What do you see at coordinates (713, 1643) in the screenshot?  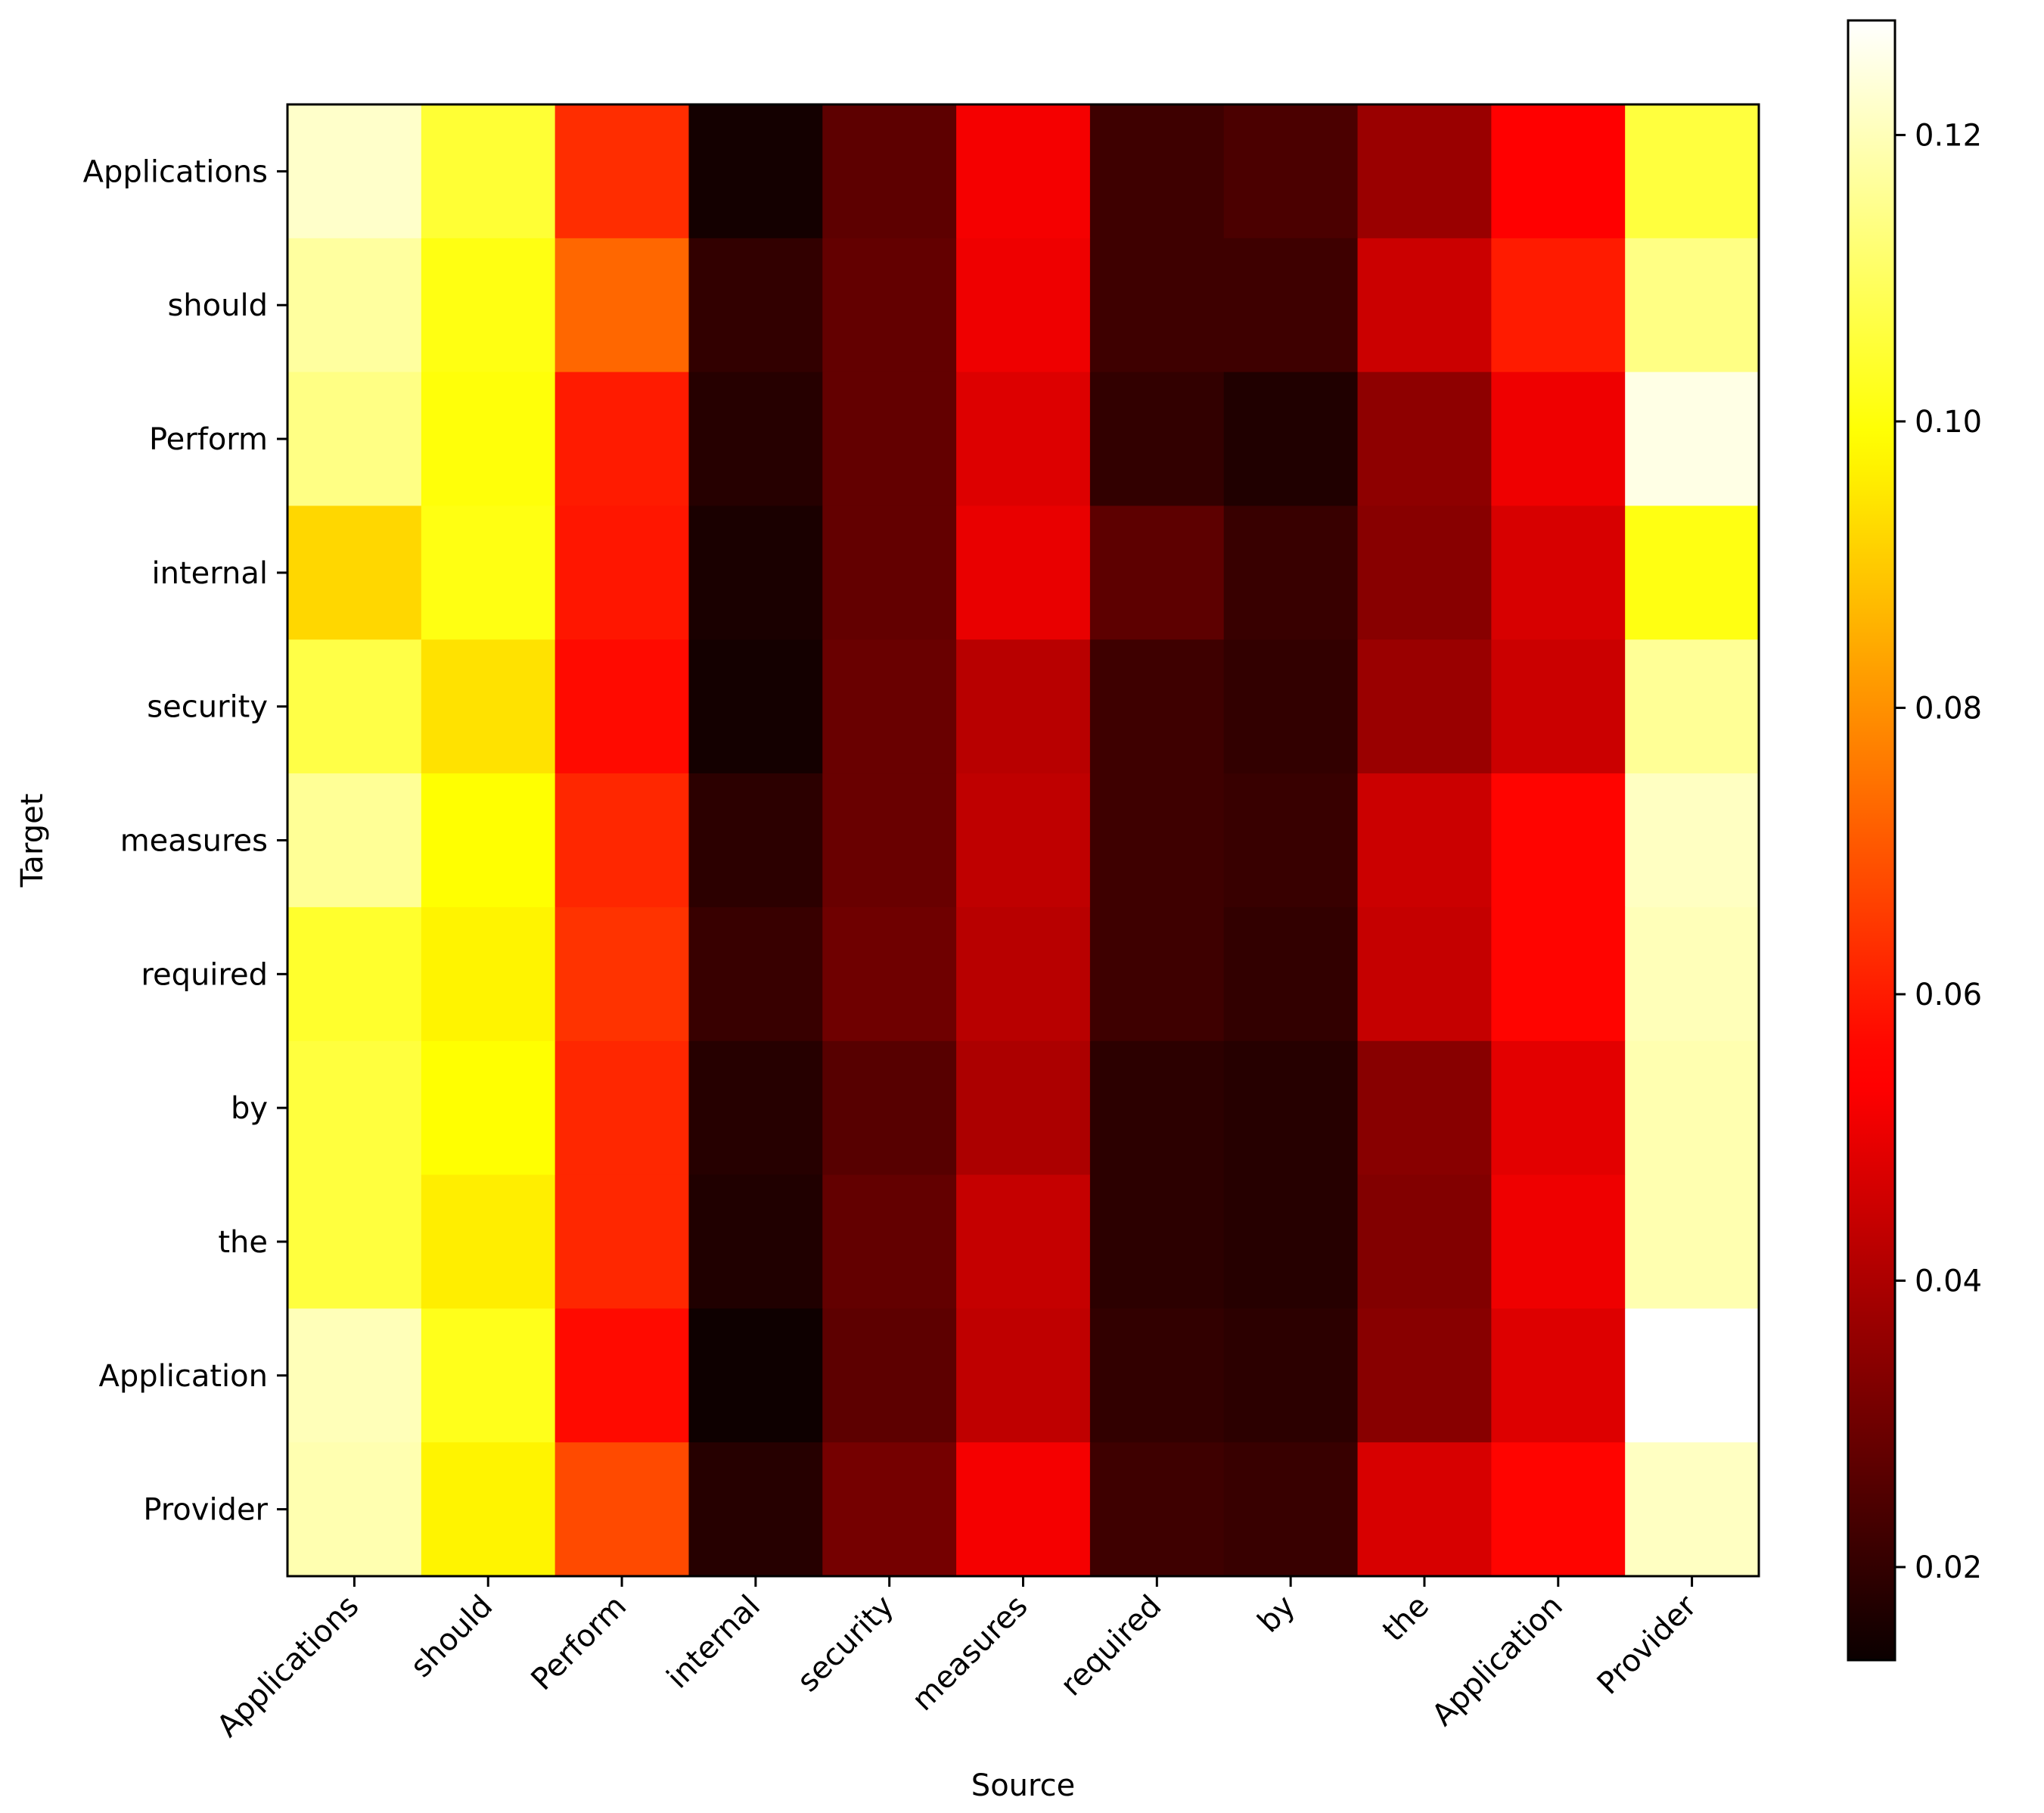 I see `x-tick-label: internal` at bounding box center [713, 1643].